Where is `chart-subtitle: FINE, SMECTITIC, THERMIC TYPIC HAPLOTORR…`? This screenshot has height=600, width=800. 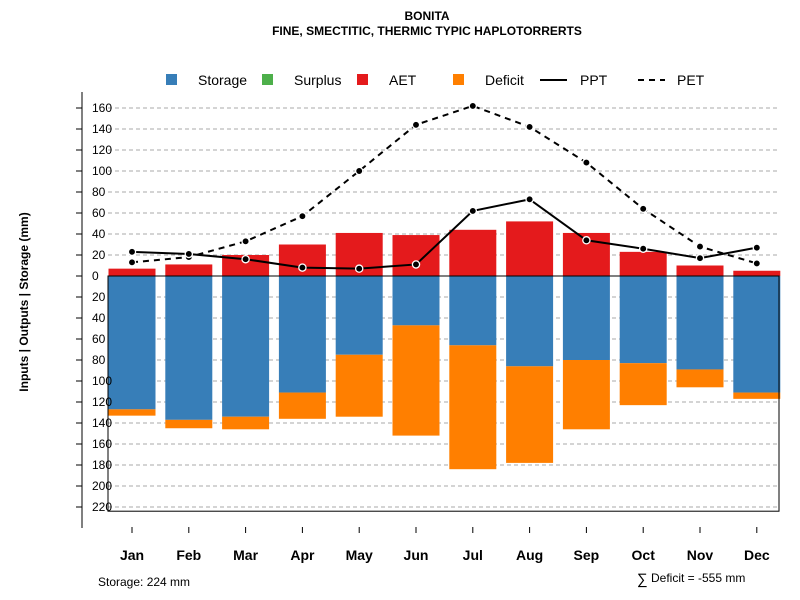 chart-subtitle: FINE, SMECTITIC, THERMIC TYPIC HAPLOTORR… is located at coordinates (427, 31).